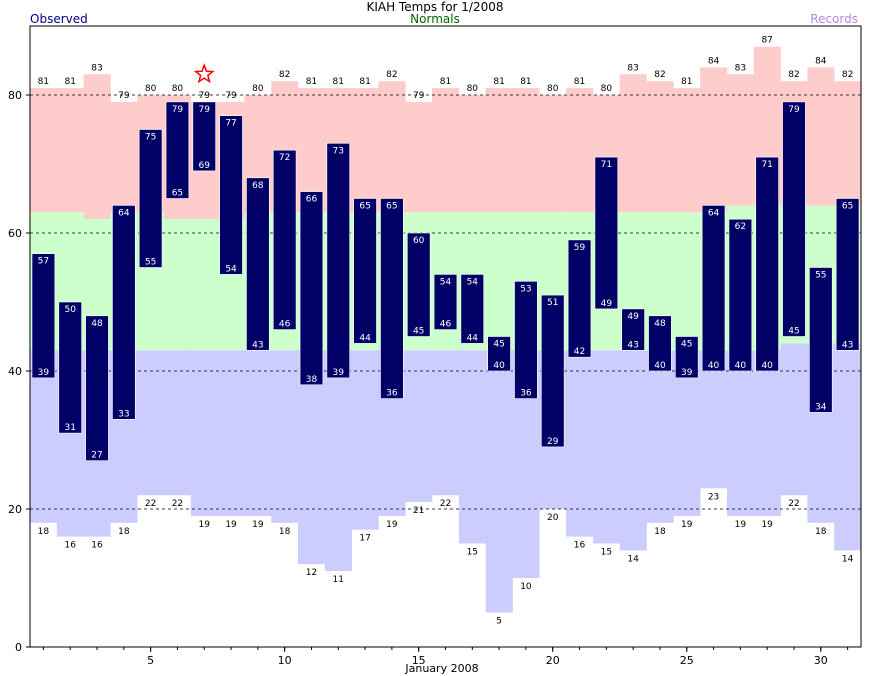 The image size is (870, 676). Describe the element at coordinates (580, 248) in the screenshot. I see `observed-high-label: 59` at that location.